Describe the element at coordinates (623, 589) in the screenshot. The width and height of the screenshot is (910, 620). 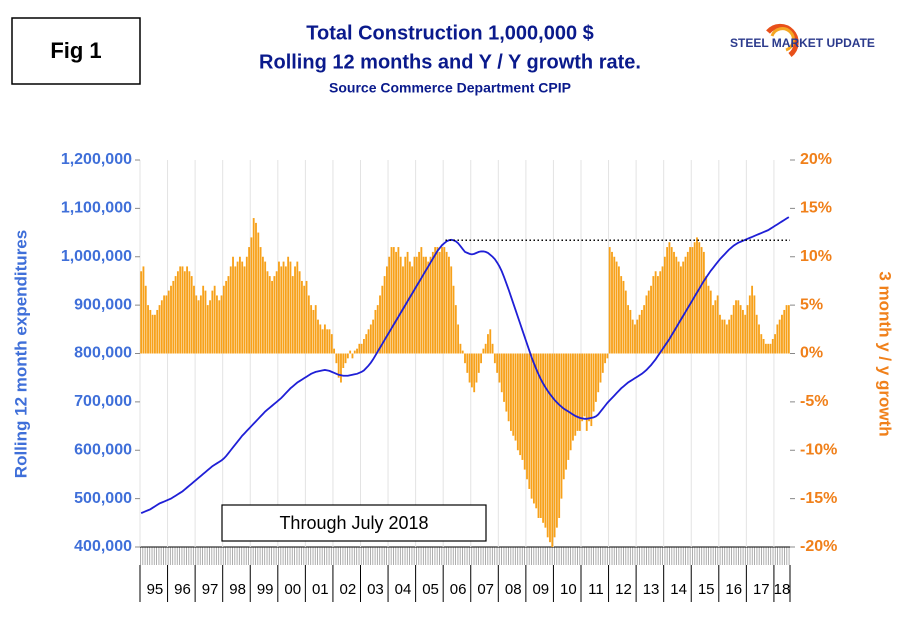
I see `x-tick-label: 12` at that location.